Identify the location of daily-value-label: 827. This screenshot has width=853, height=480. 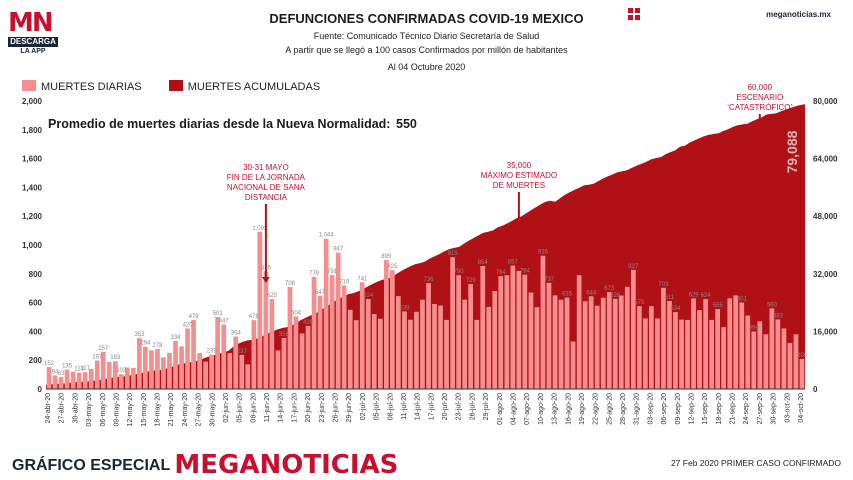
(633, 267).